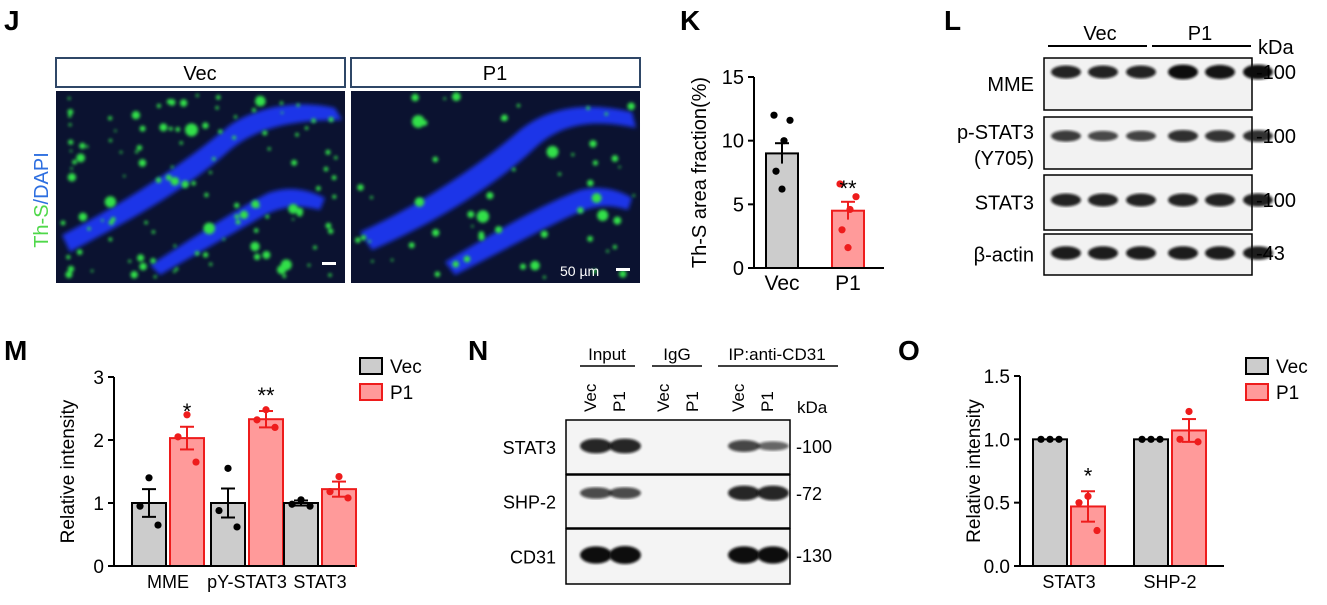  What do you see at coordinates (814, 447) in the screenshot?
I see `kda-marker: -100` at bounding box center [814, 447].